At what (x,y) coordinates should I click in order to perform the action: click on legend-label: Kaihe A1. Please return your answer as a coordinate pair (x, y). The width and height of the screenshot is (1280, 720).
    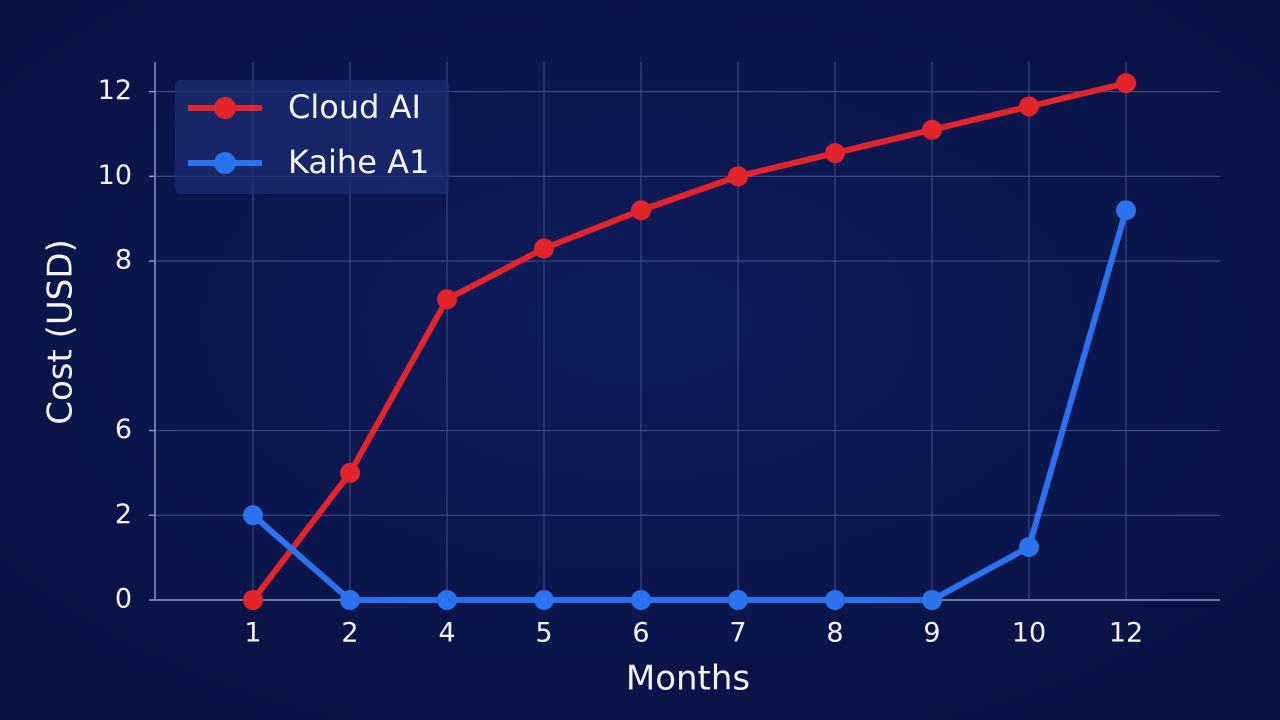
    Looking at the image, I should click on (358, 162).